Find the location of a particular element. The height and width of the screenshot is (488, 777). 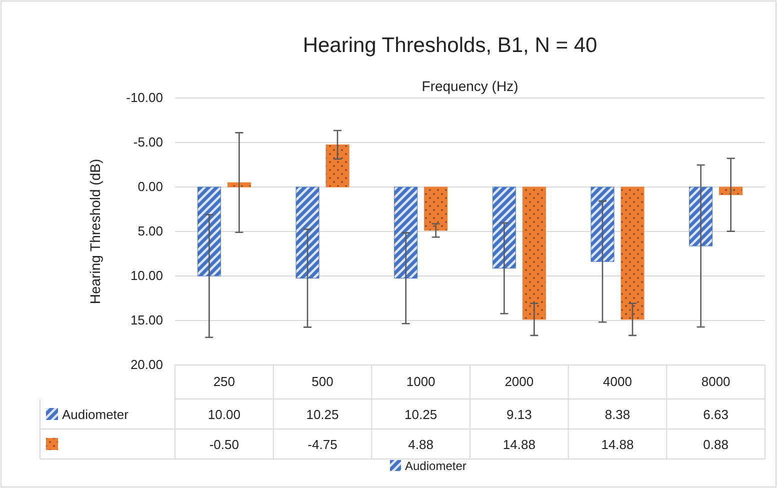

y-tick-label: 15.00 is located at coordinates (146, 320).